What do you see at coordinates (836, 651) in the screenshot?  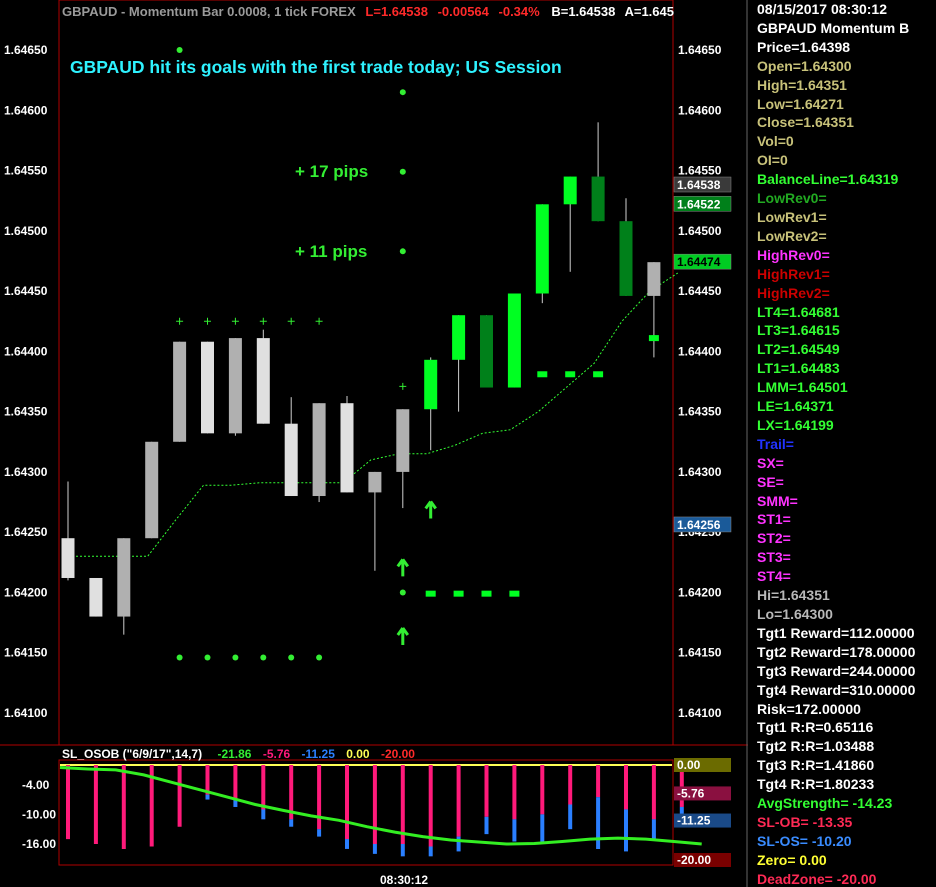 I see `data-window-line: Tgt2 Reward=178.00000` at bounding box center [836, 651].